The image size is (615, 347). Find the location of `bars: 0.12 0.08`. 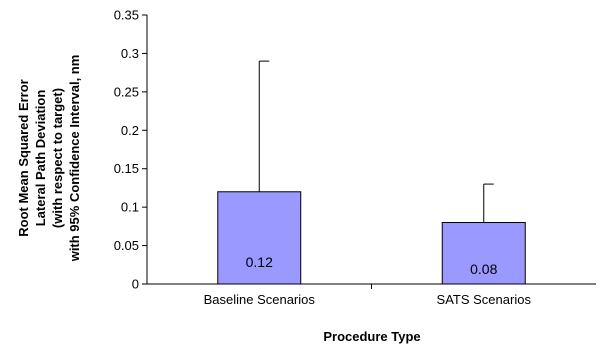

bars: 0.12 0.08 is located at coordinates (371, 238).